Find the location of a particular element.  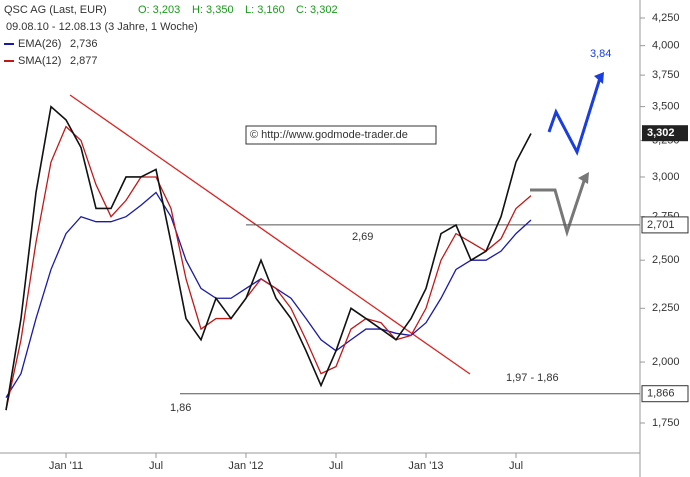

watermark-box is located at coordinates (341, 135).